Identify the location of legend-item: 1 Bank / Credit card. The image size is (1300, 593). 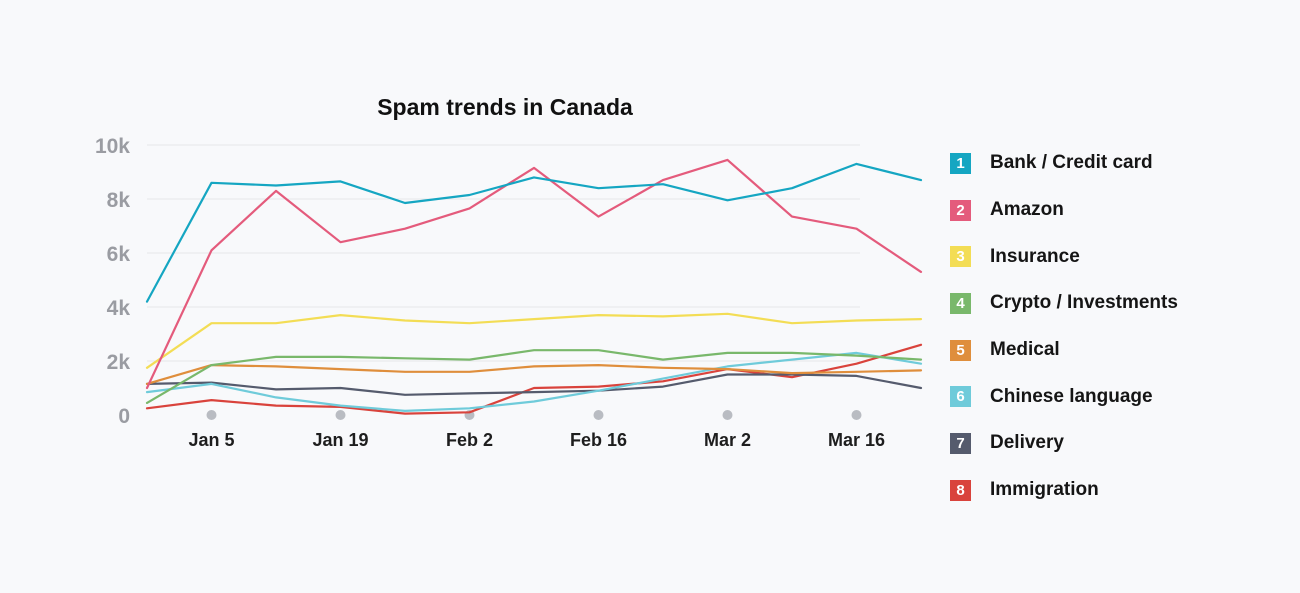
(1064, 163).